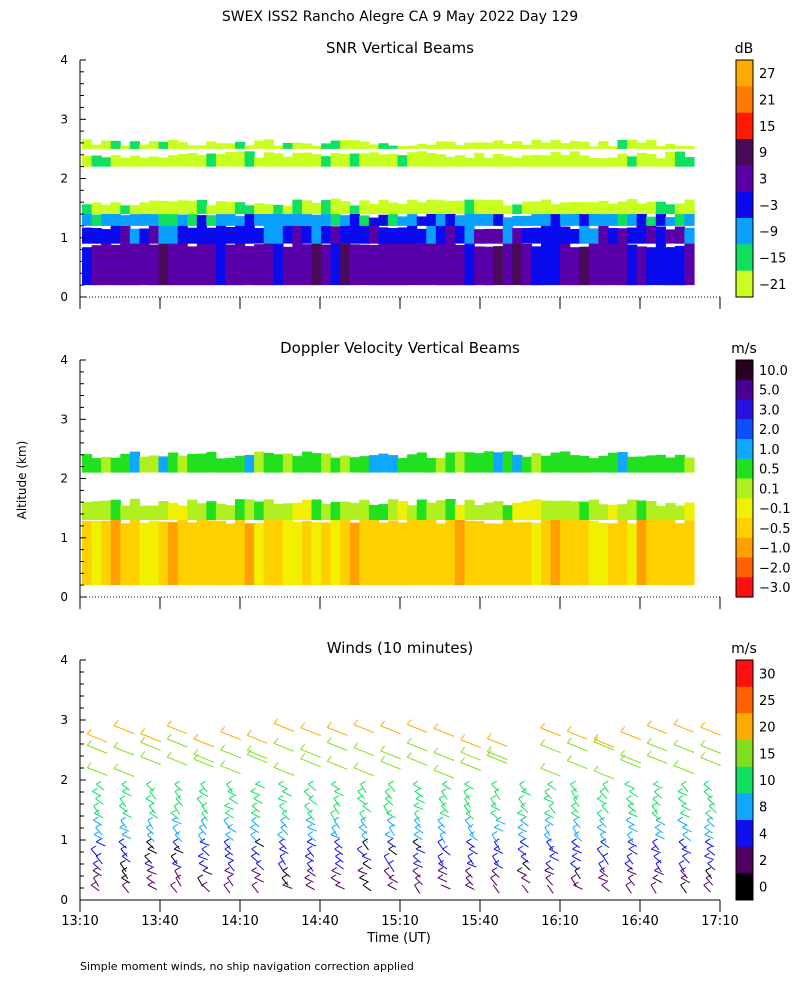  What do you see at coordinates (479, 921) in the screenshot?
I see `winds-x-tick-label: 15:40` at bounding box center [479, 921].